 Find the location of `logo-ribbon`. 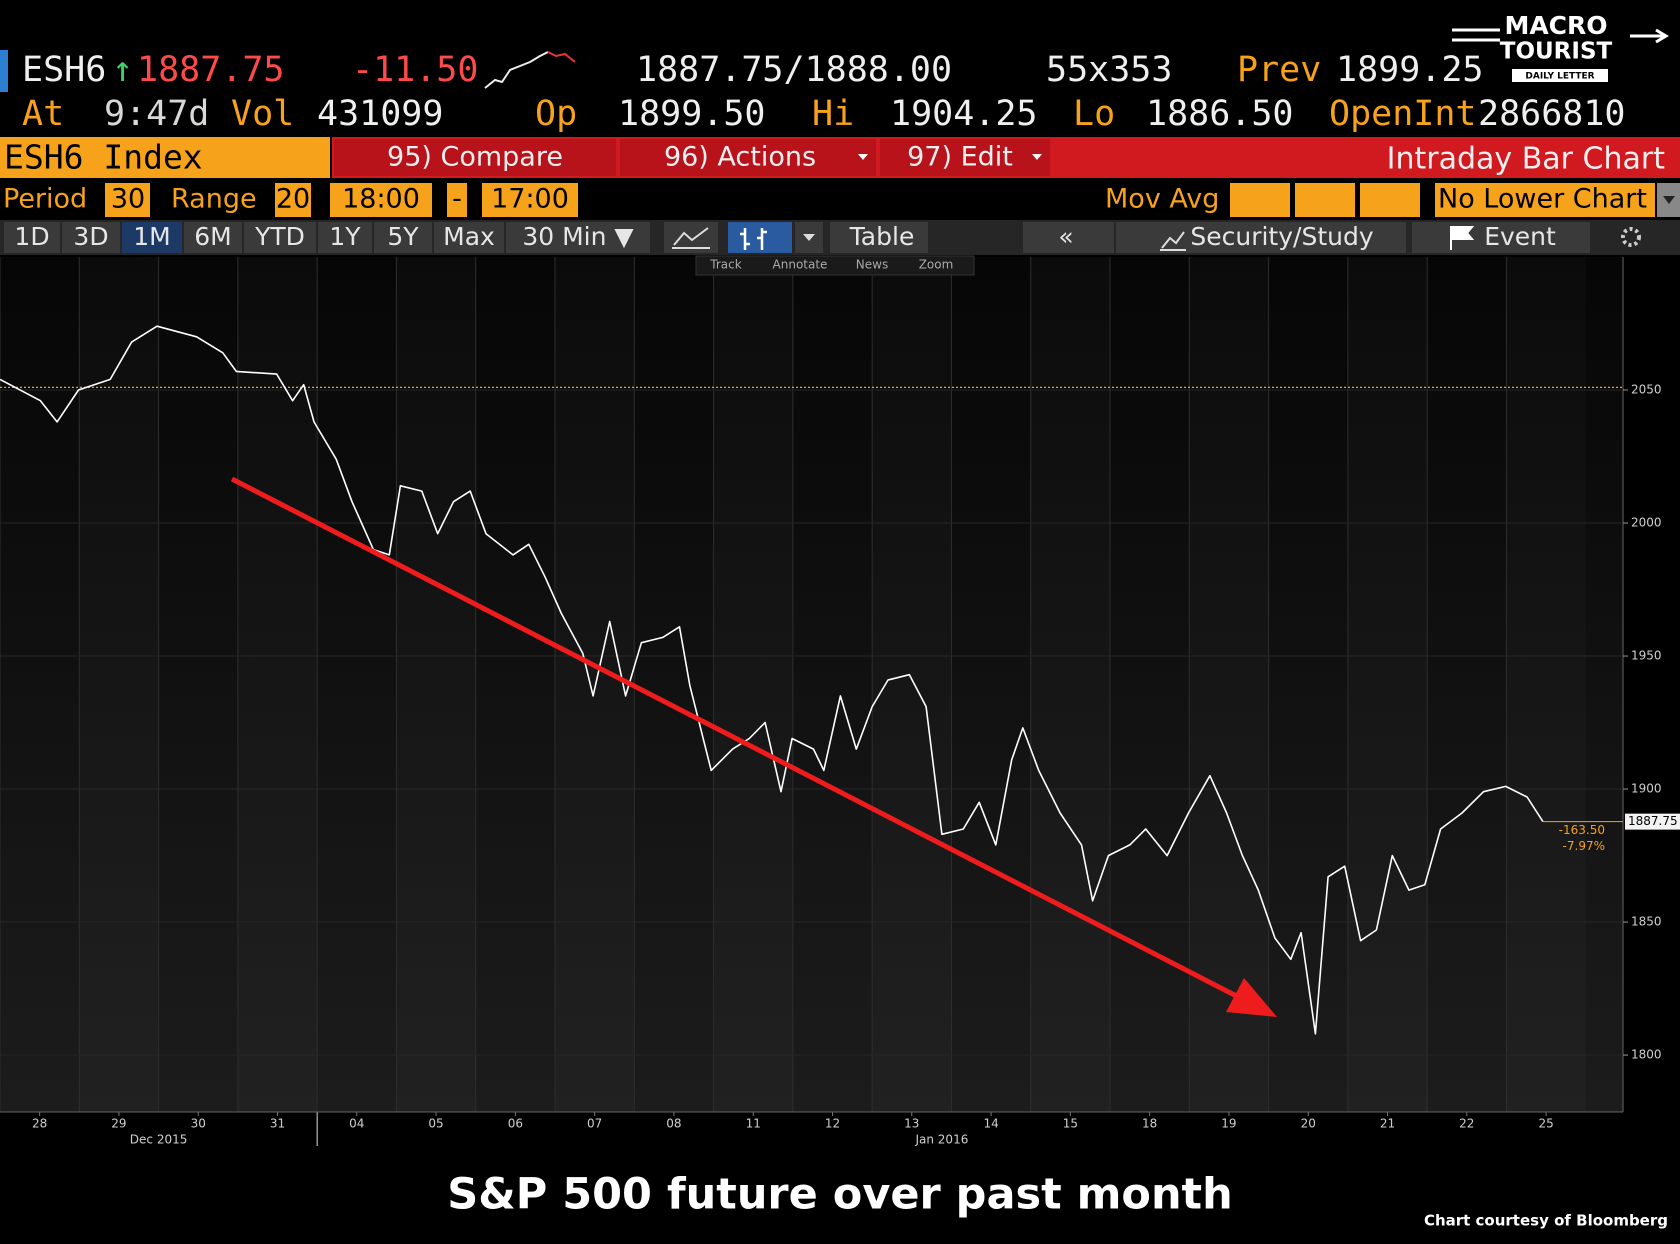

logo-ribbon is located at coordinates (1560, 75).